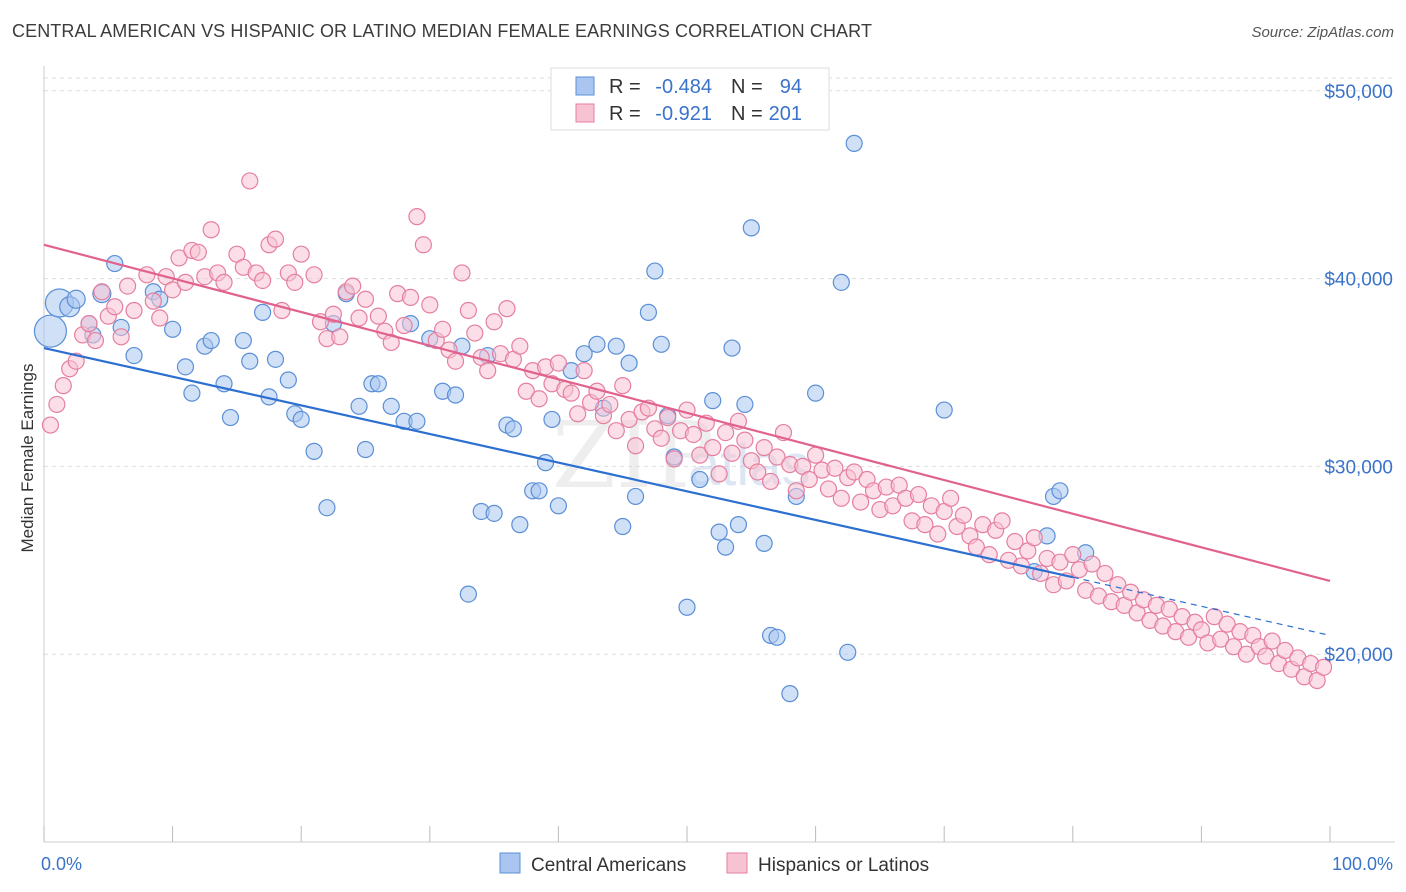 This screenshot has height=892, width=1406. I want to click on legend-r-value: -0.484, so click(683, 87).